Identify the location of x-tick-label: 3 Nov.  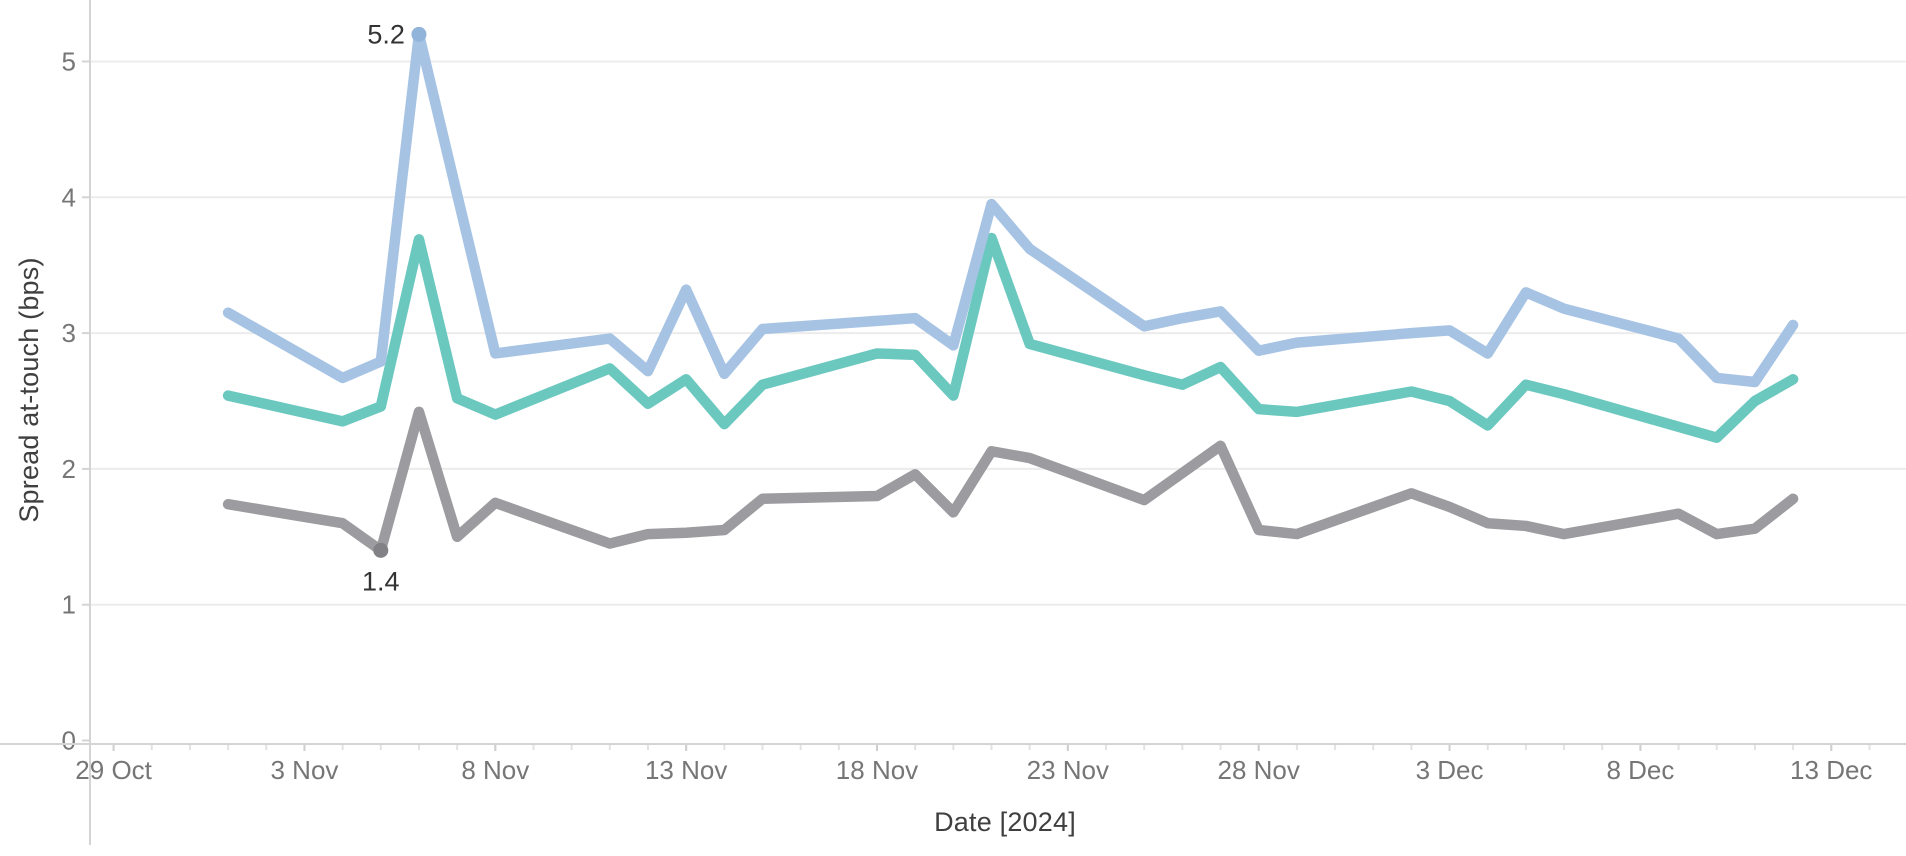
(304, 770).